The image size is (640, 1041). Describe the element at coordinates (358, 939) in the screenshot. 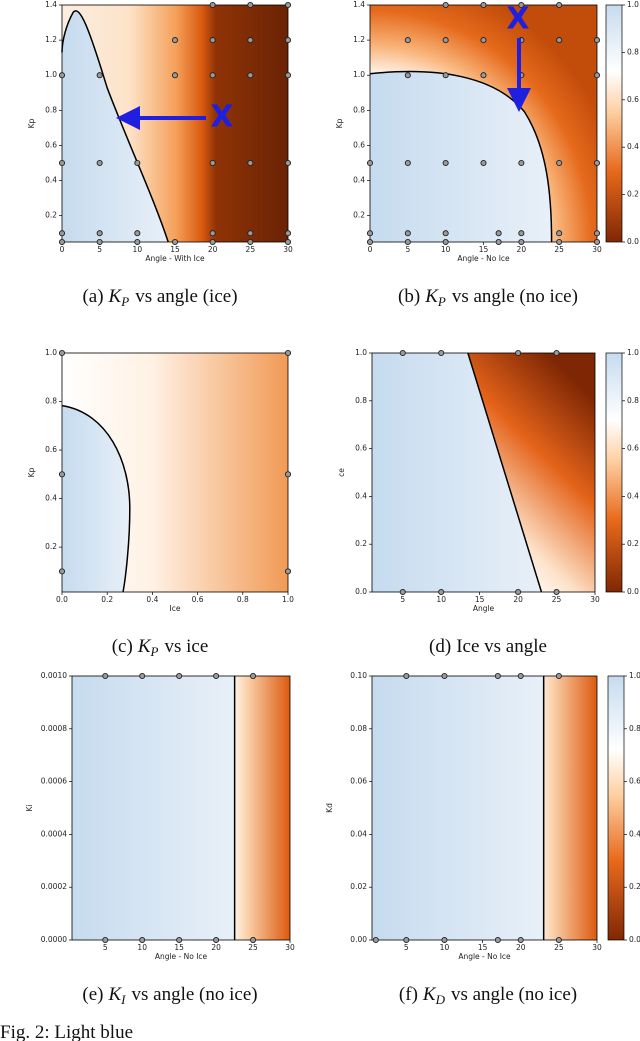

I see `y-tick-label: 0.00` at that location.